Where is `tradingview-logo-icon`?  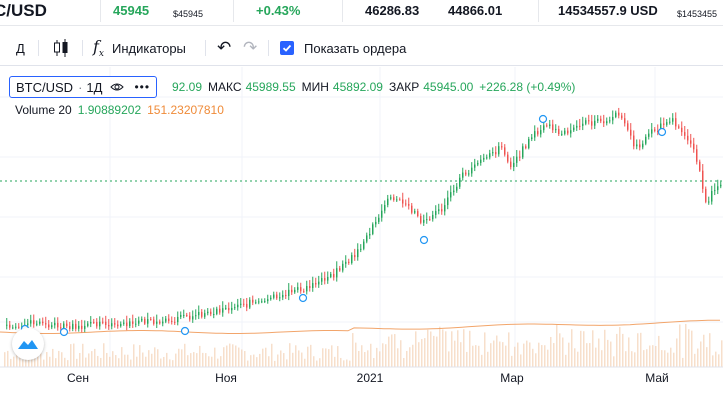
tradingview-logo-icon is located at coordinates (28, 344).